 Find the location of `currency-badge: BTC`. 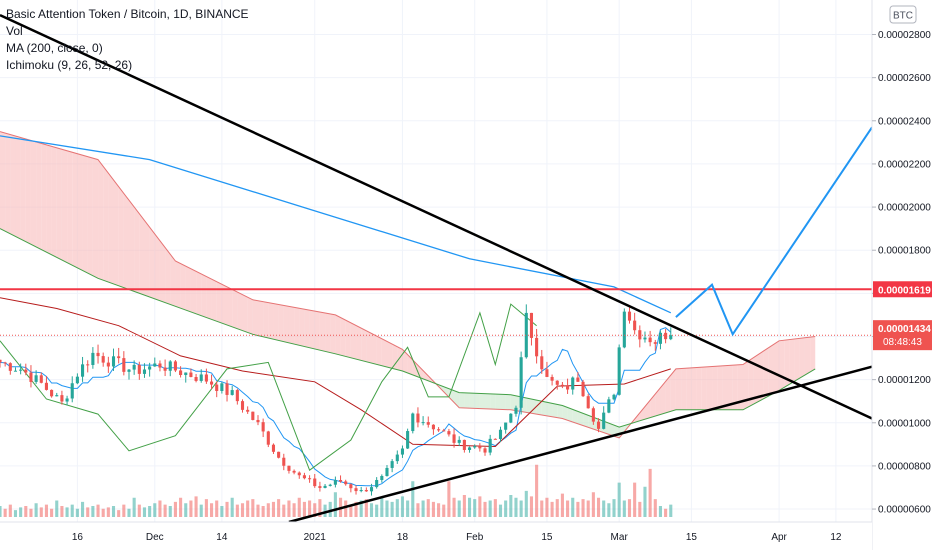

currency-badge: BTC is located at coordinates (903, 14).